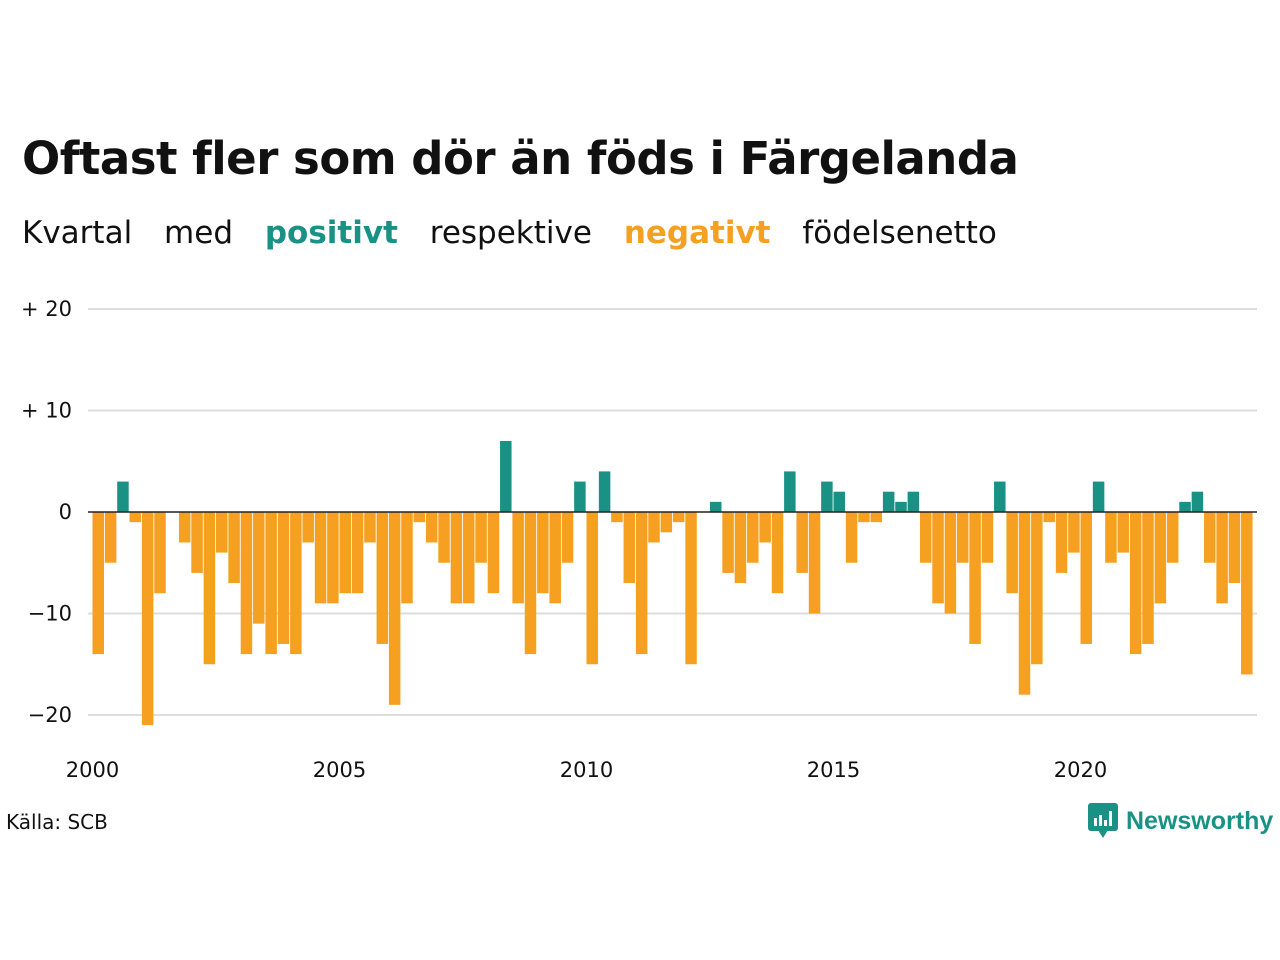 Image resolution: width=1280 pixels, height=960 pixels. Describe the element at coordinates (1200, 820) in the screenshot. I see `brand-name: Newsworthy` at that location.